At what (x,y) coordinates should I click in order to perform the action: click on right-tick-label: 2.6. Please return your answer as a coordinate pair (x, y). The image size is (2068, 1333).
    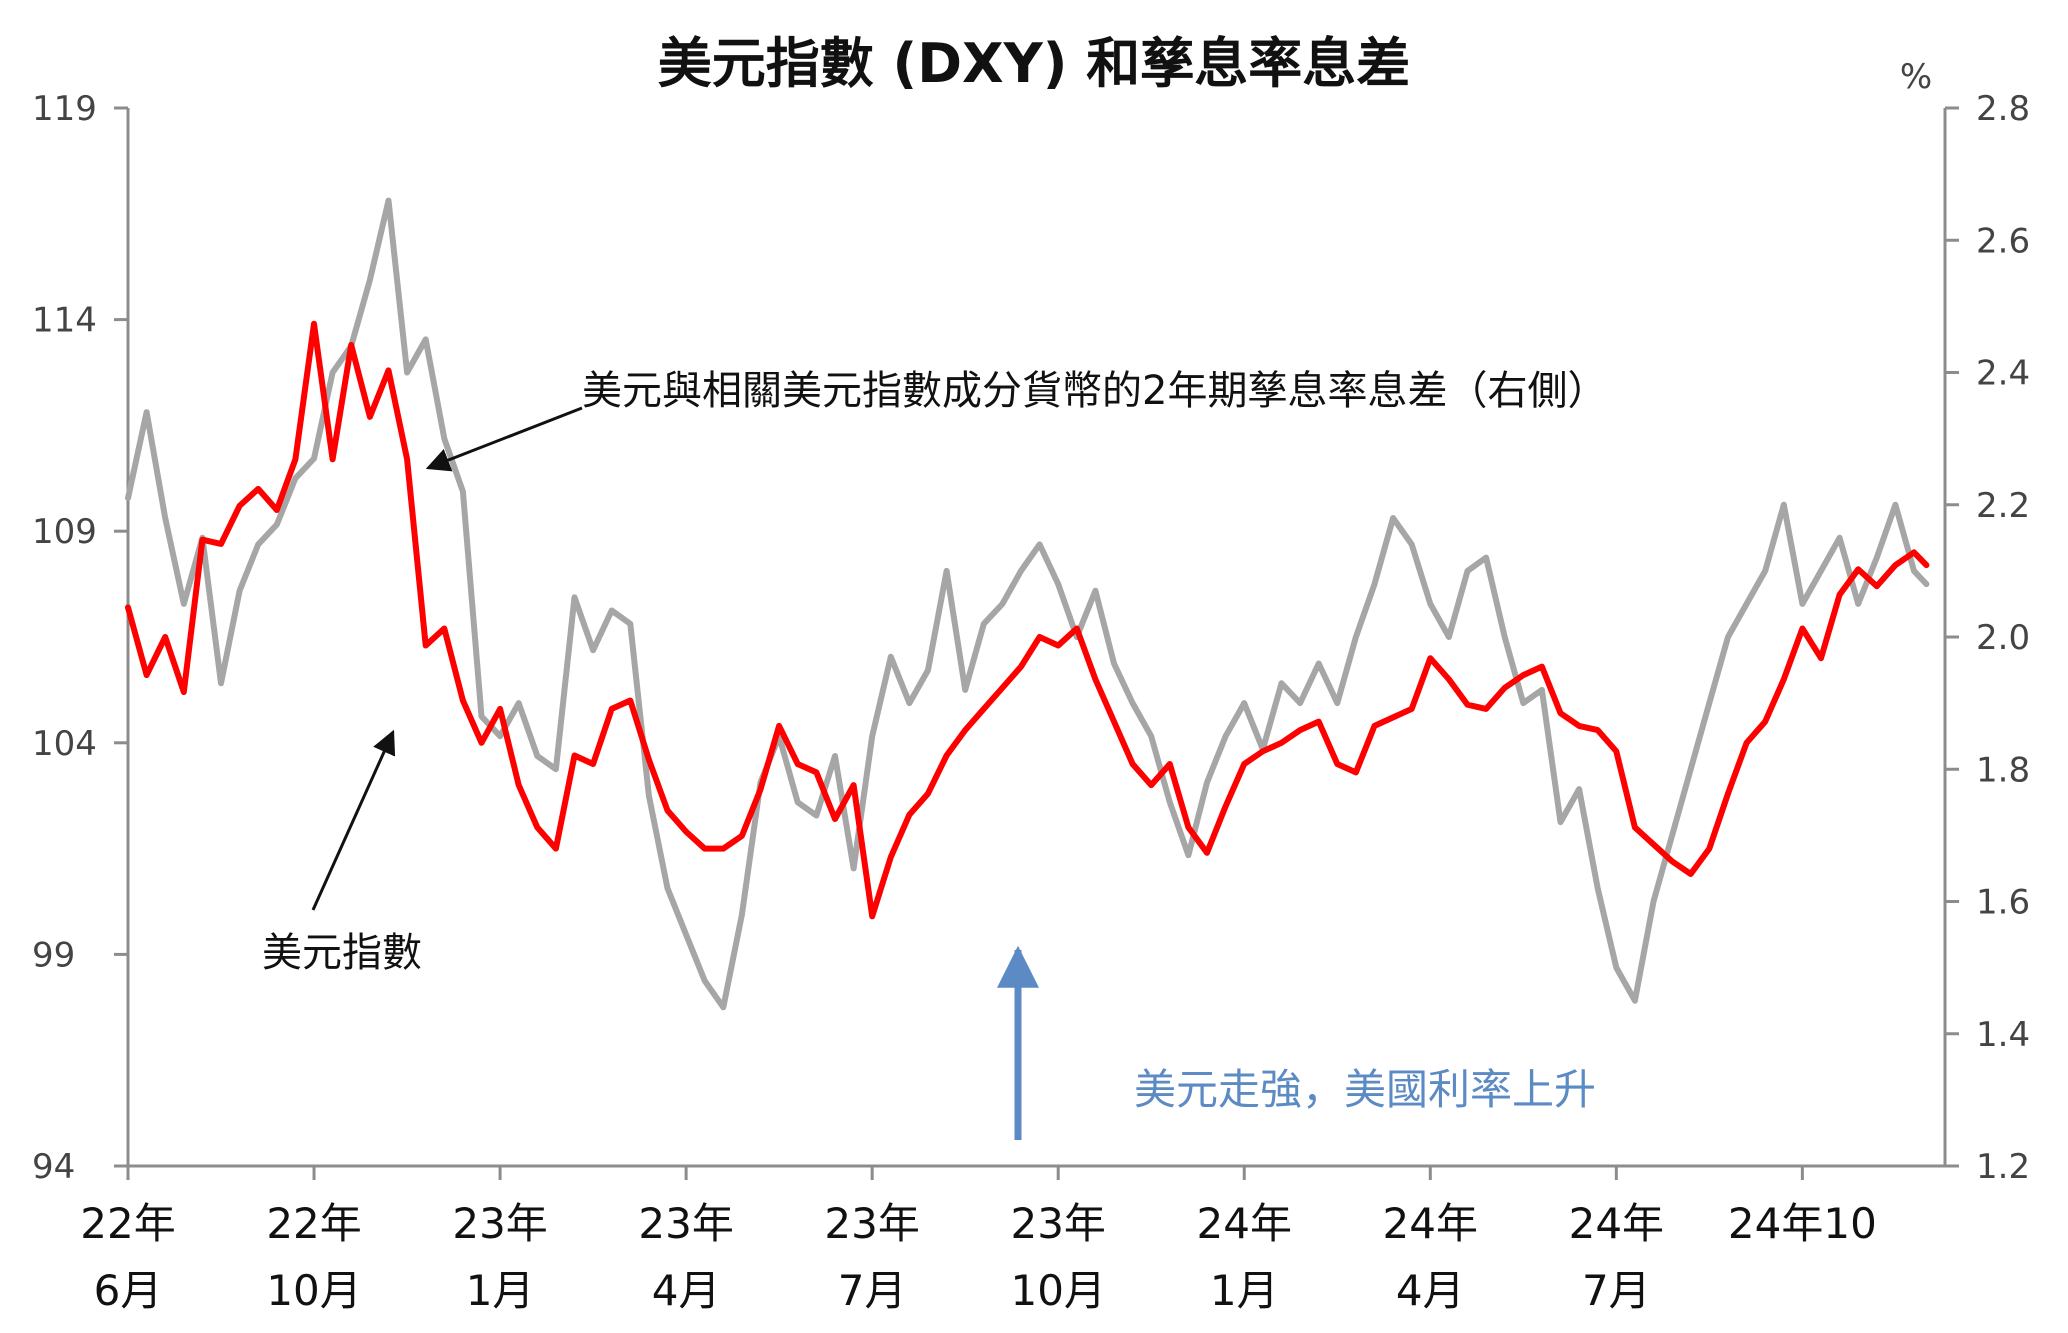
    Looking at the image, I should click on (2003, 241).